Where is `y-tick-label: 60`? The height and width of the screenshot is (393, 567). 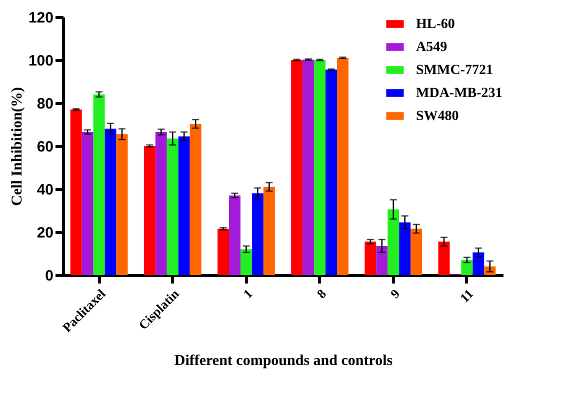
y-tick-label: 60 is located at coordinates (45, 147).